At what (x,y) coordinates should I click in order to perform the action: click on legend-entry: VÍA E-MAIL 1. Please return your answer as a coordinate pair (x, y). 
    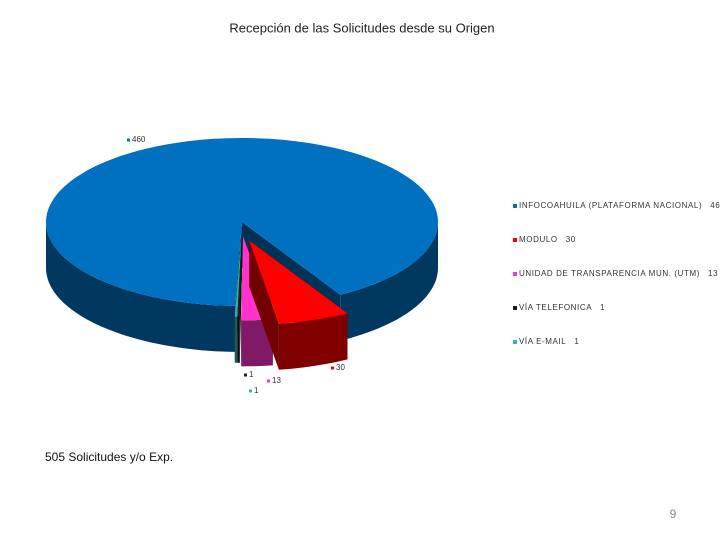
    Looking at the image, I should click on (549, 341).